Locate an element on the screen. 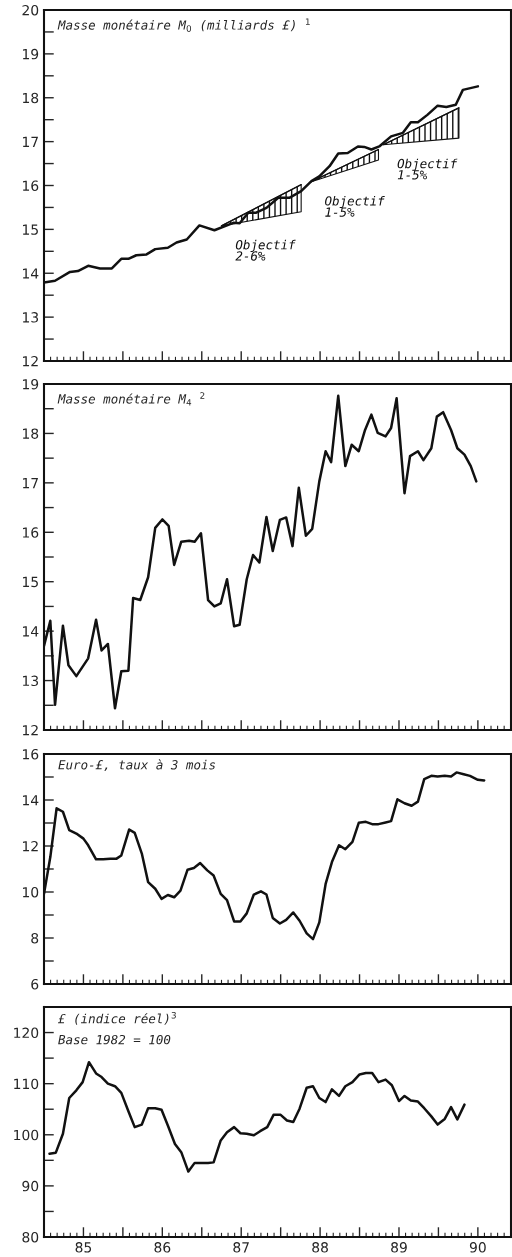  y-tick-label: 120 is located at coordinates (26, 1033).